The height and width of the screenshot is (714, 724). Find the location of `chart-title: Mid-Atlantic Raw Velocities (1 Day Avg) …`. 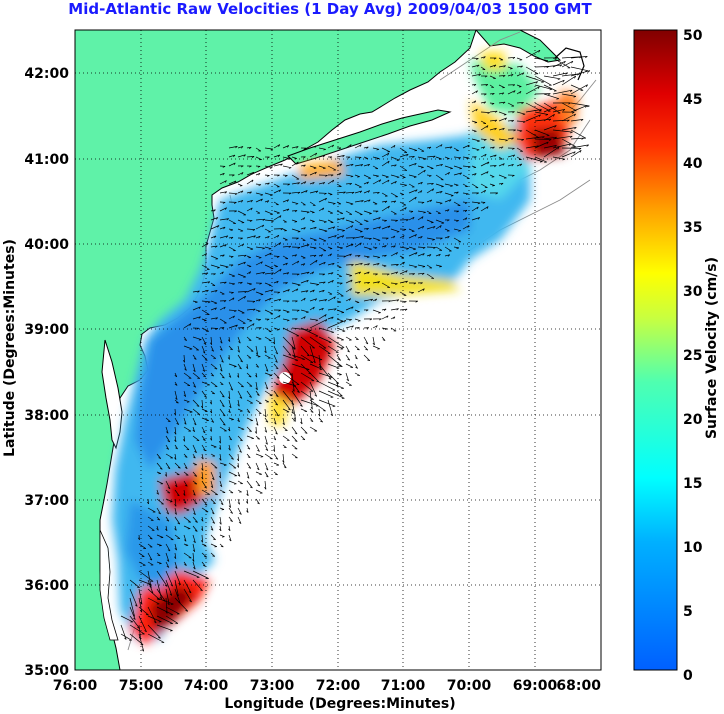

chart-title: Mid-Atlantic Raw Velocities (1 Day Avg) … is located at coordinates (330, 9).